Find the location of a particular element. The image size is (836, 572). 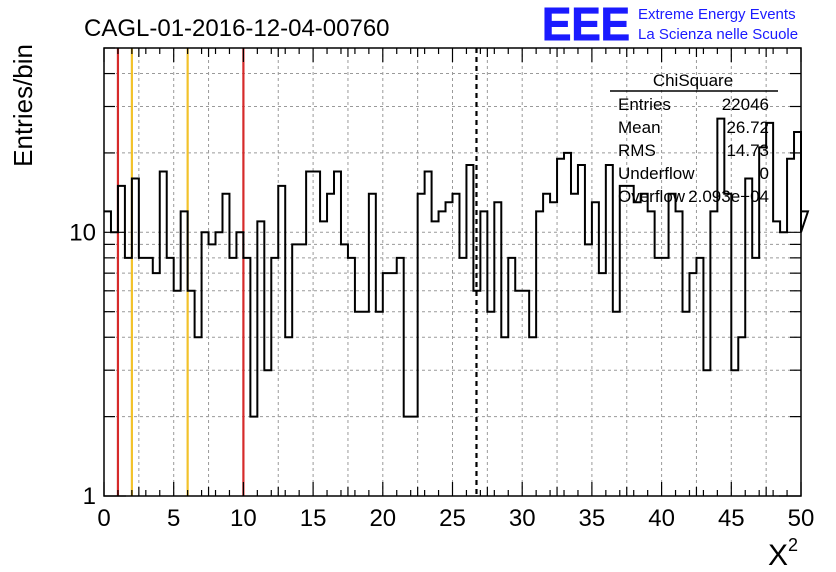

x-tick-label: 0 is located at coordinates (103, 518).